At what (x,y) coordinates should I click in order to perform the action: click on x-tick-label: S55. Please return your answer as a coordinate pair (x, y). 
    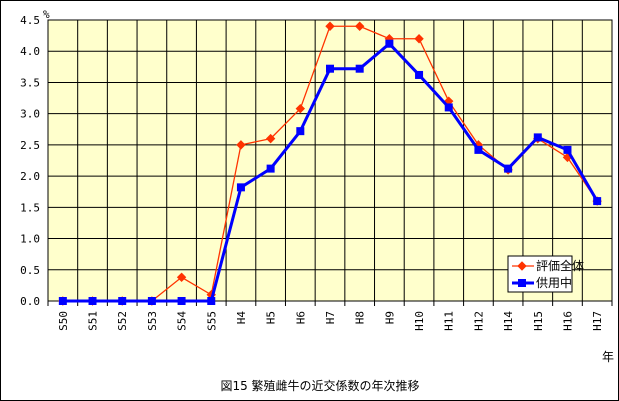
    Looking at the image, I should click on (211, 321).